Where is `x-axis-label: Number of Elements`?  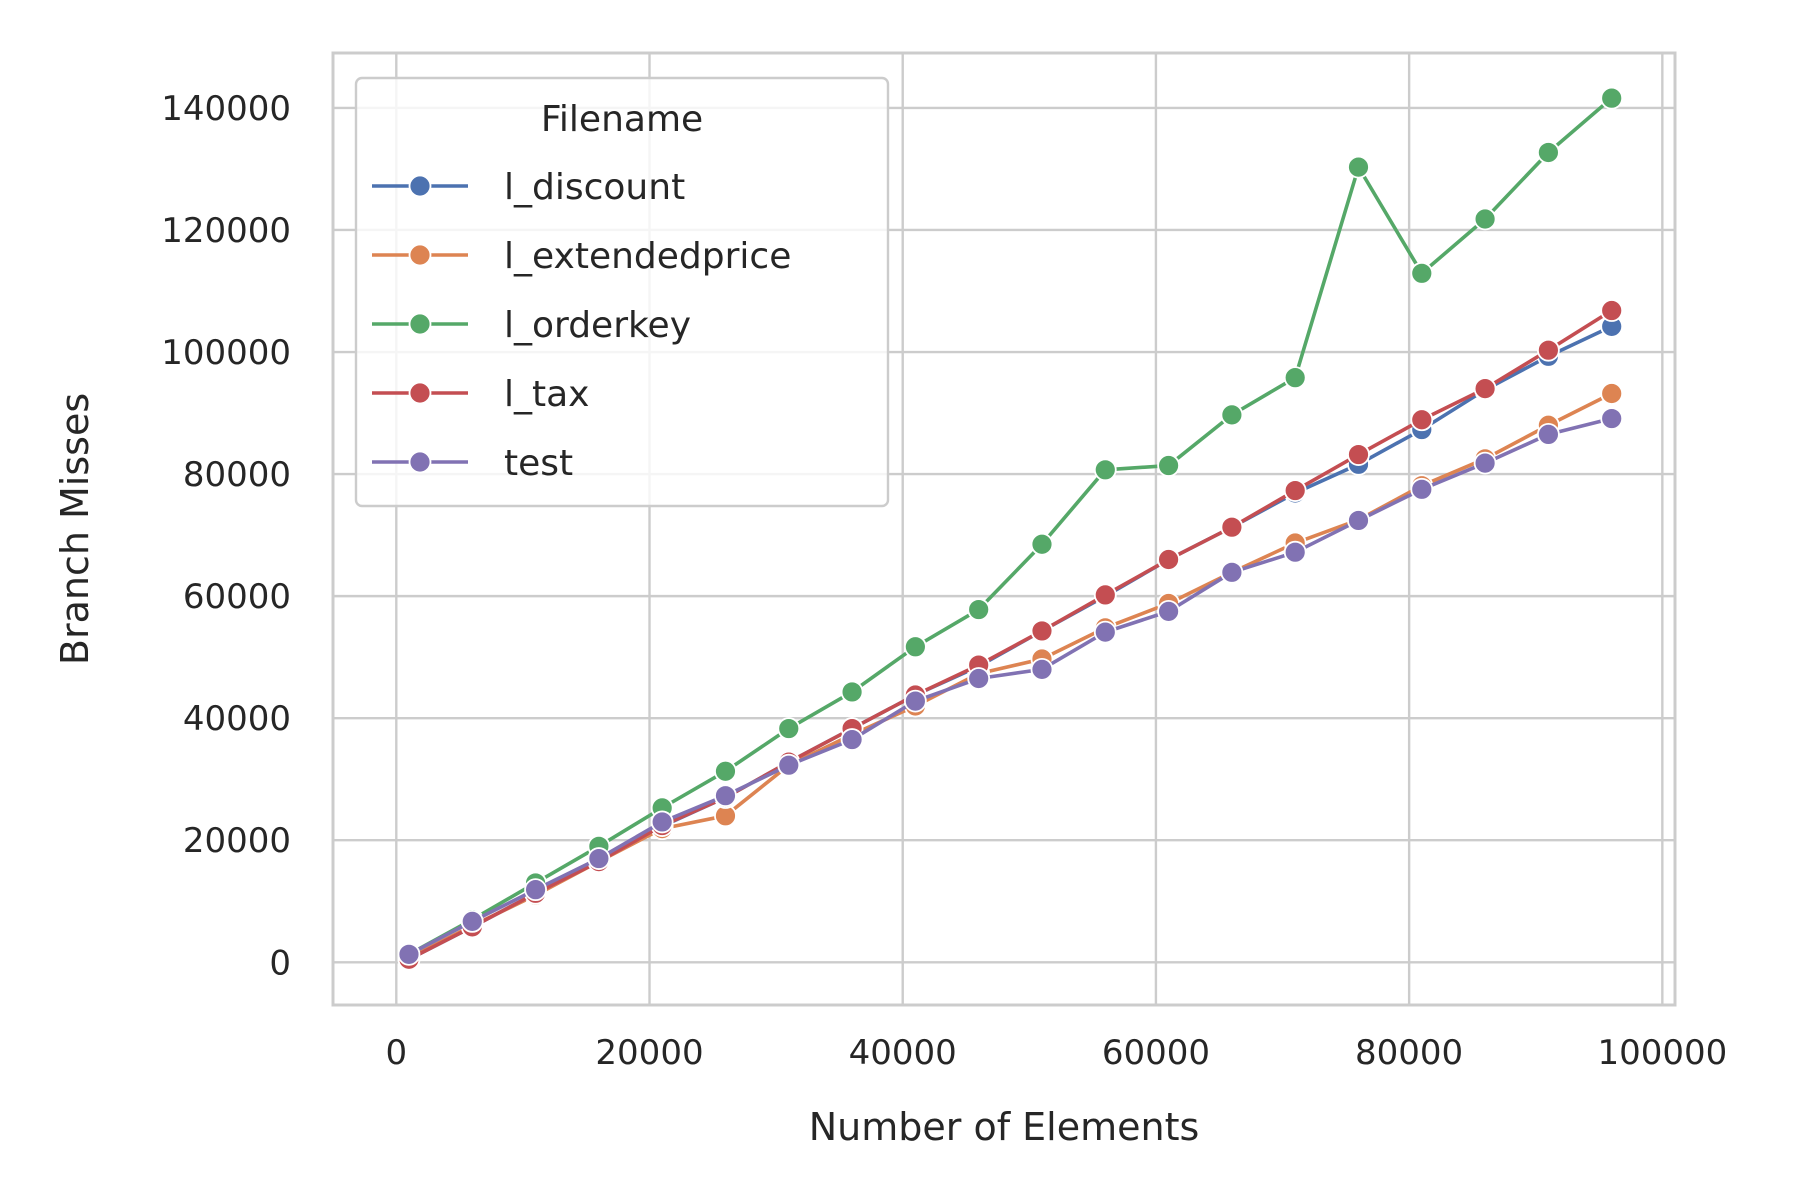 x-axis-label: Number of Elements is located at coordinates (1004, 1127).